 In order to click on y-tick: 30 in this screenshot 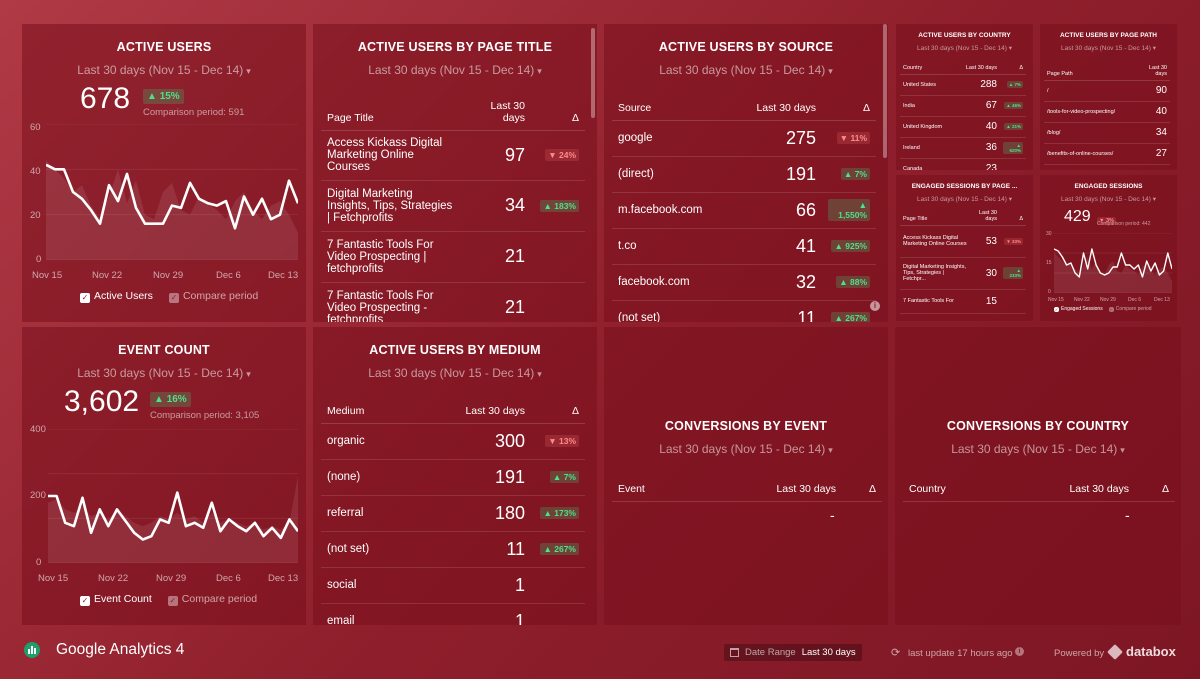, I will do `click(1049, 234)`.